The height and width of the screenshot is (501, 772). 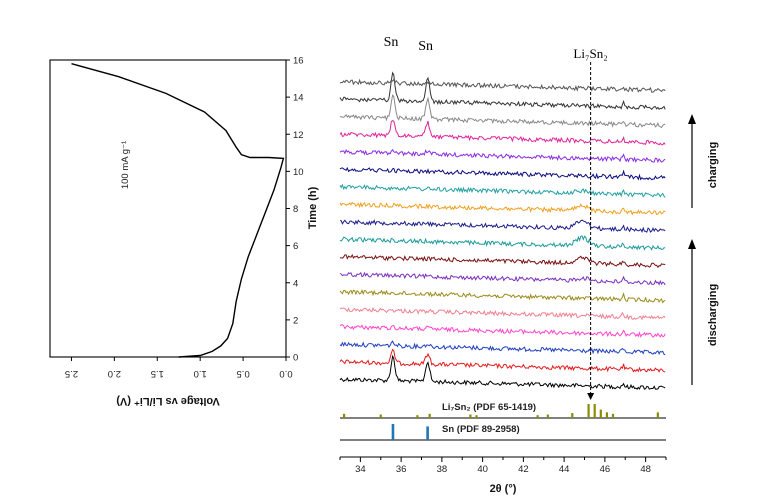 What do you see at coordinates (605, 469) in the screenshot?
I see `two-theta-tick-label: 46` at bounding box center [605, 469].